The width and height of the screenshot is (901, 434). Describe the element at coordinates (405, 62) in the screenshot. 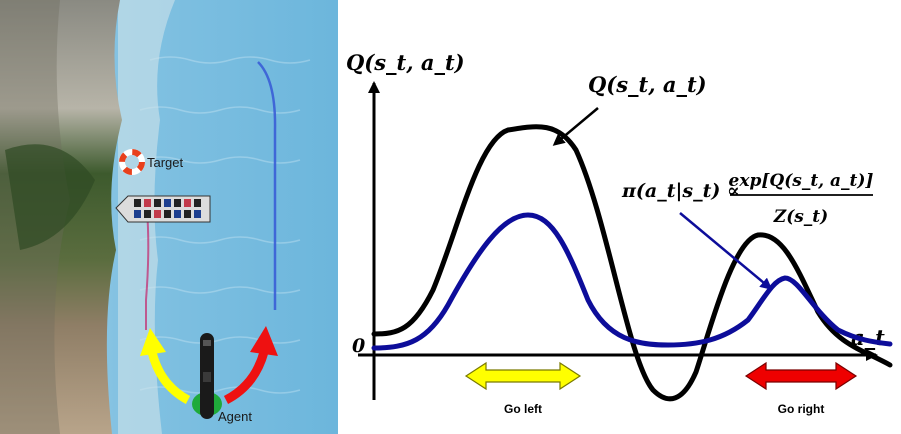

I see `y-axis-label: Q(s_t, a_t)` at that location.